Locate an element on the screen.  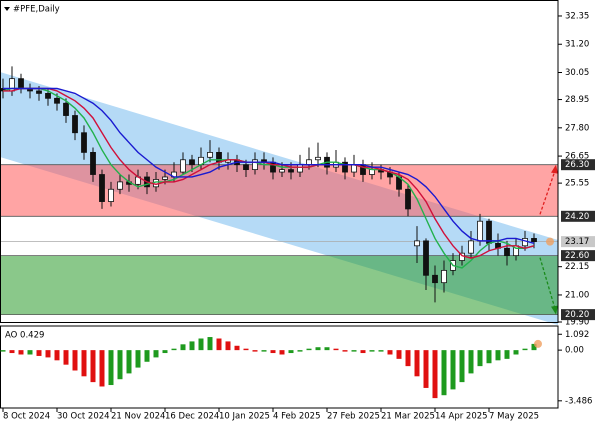
x-tick-label: 16 Dec 2024 is located at coordinates (192, 417).